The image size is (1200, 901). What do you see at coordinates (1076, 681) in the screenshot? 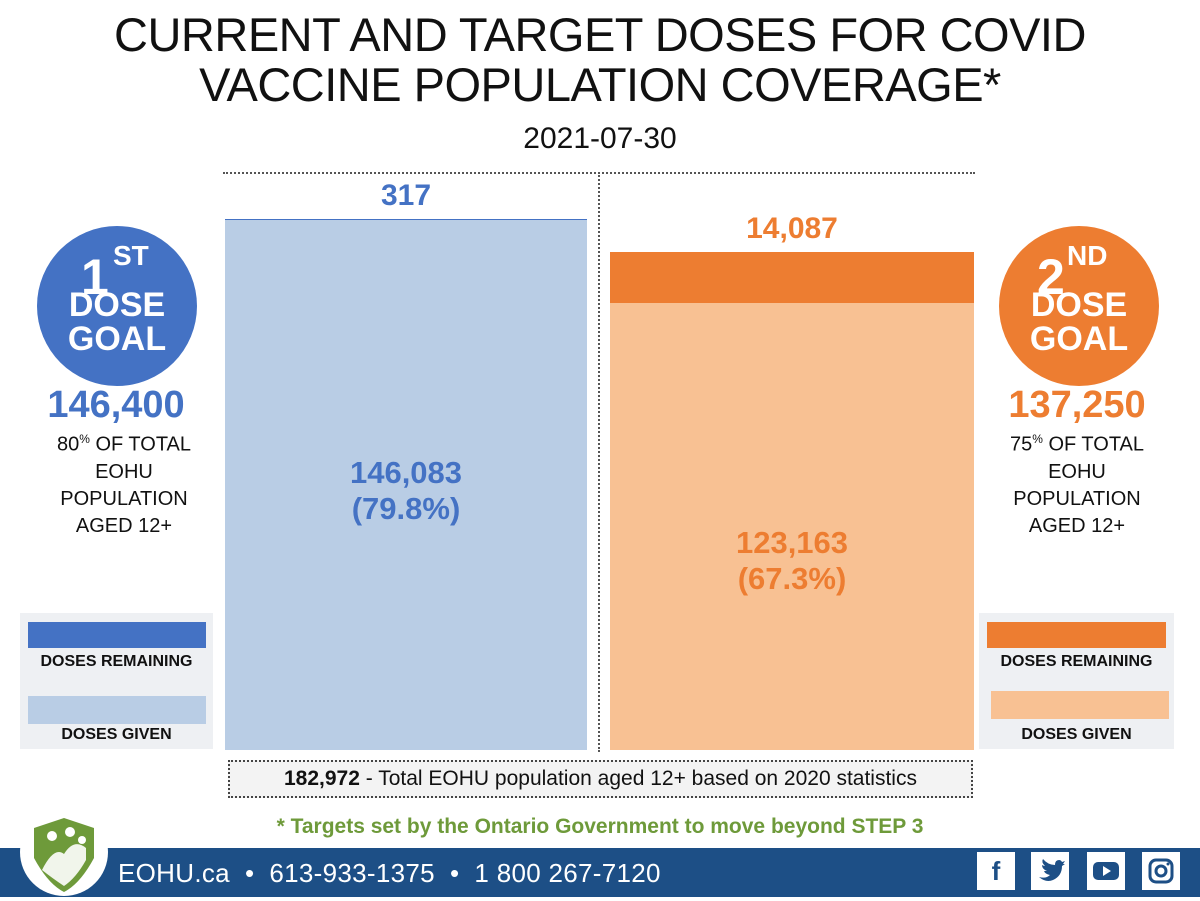
I see `second-dose-legend: DOSES REMAINING DOSES GIVEN` at bounding box center [1076, 681].